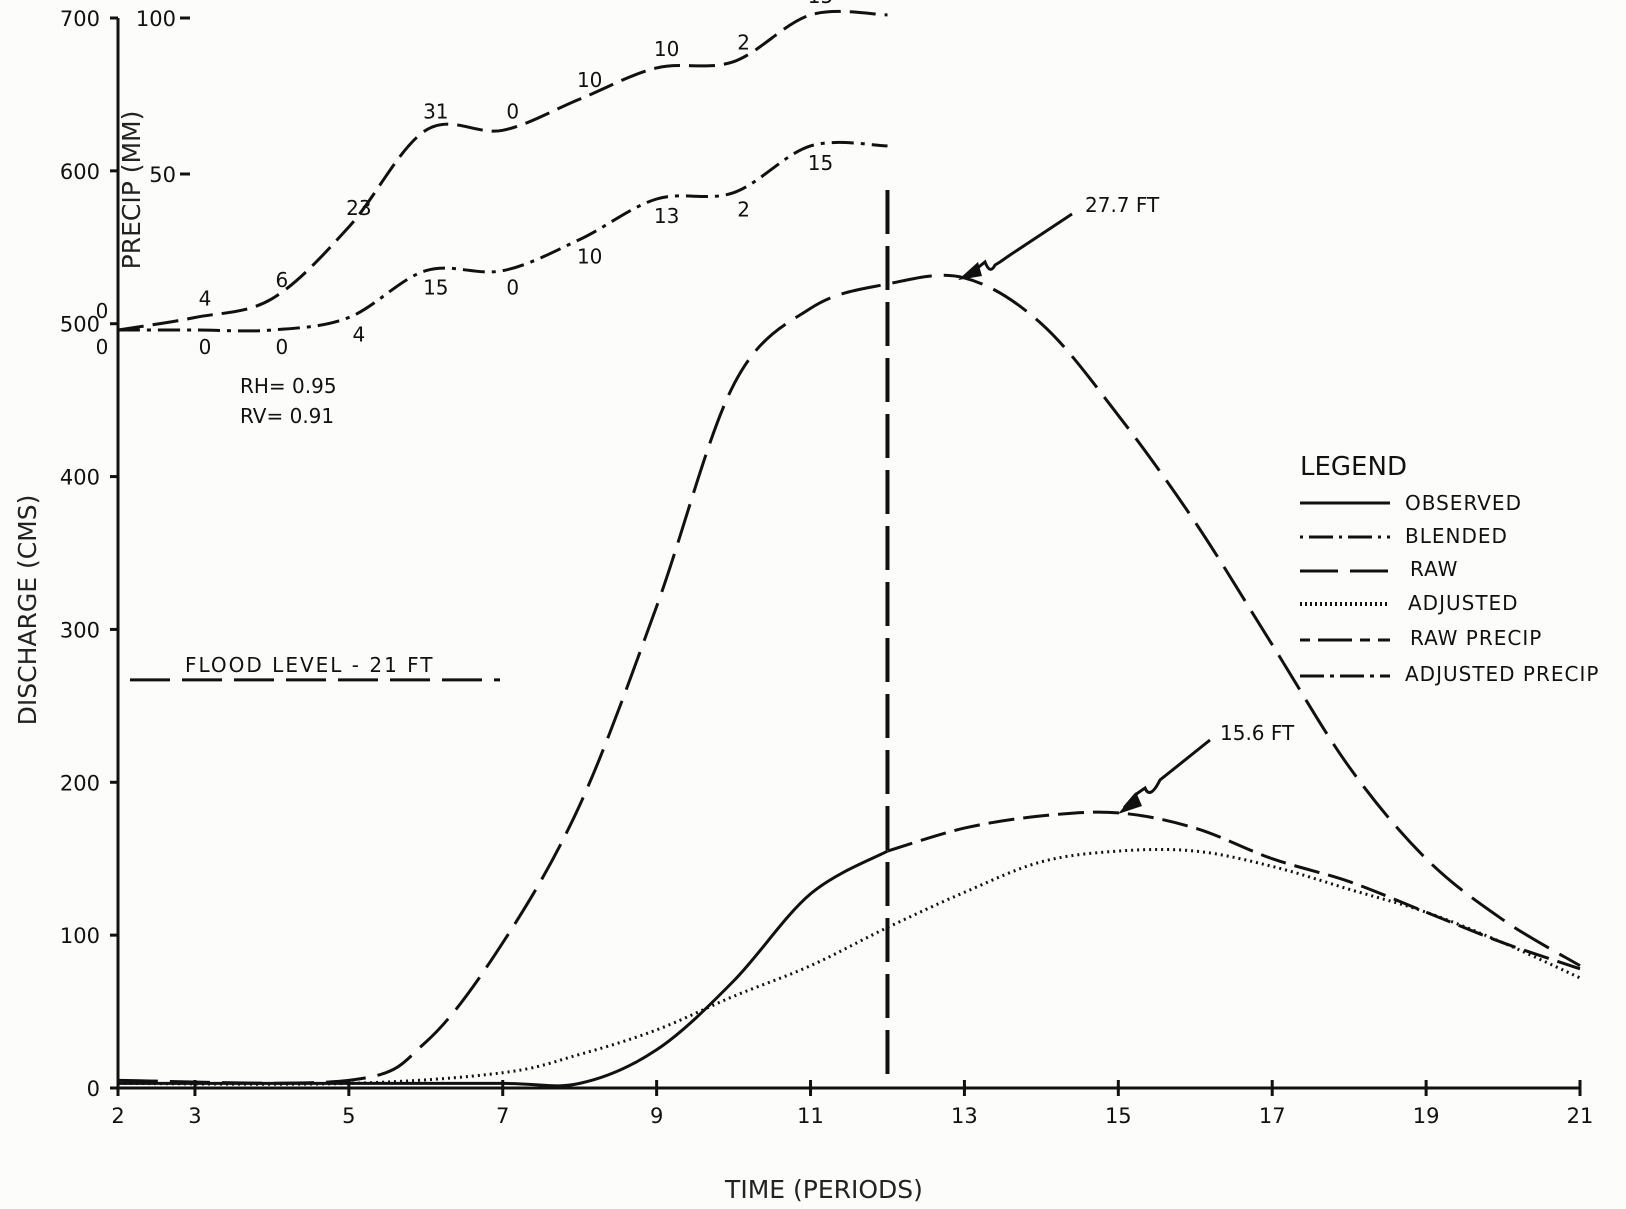 The height and width of the screenshot is (1209, 1626). I want to click on x-tick-label: 9, so click(656, 1116).